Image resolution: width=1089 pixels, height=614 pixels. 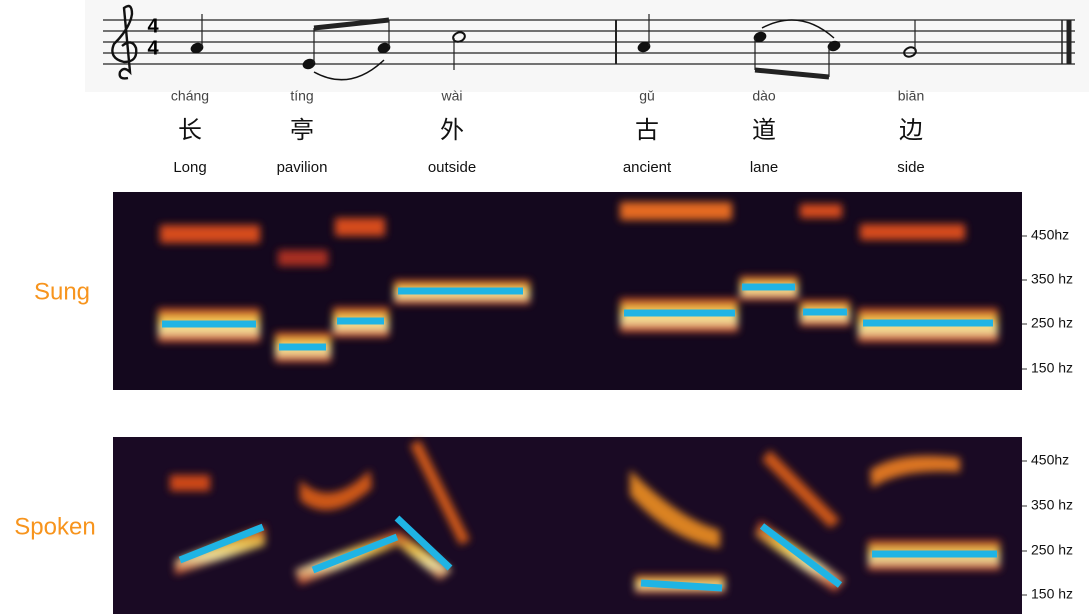 What do you see at coordinates (647, 96) in the screenshot?
I see `pinyin: gǔ` at bounding box center [647, 96].